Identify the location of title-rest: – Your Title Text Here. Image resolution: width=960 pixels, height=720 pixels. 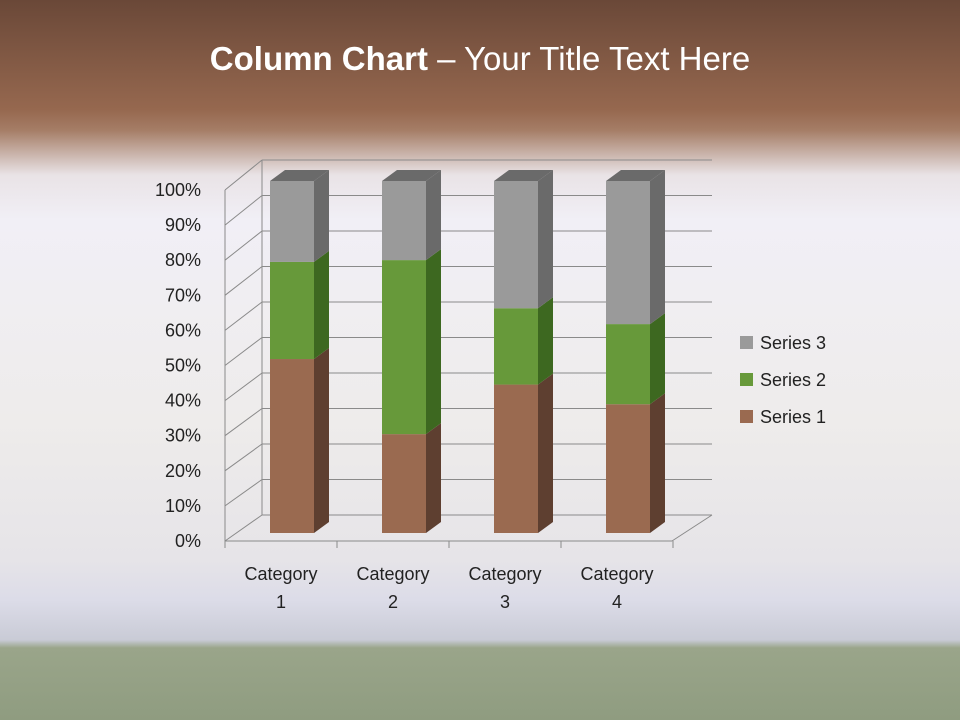
(589, 58).